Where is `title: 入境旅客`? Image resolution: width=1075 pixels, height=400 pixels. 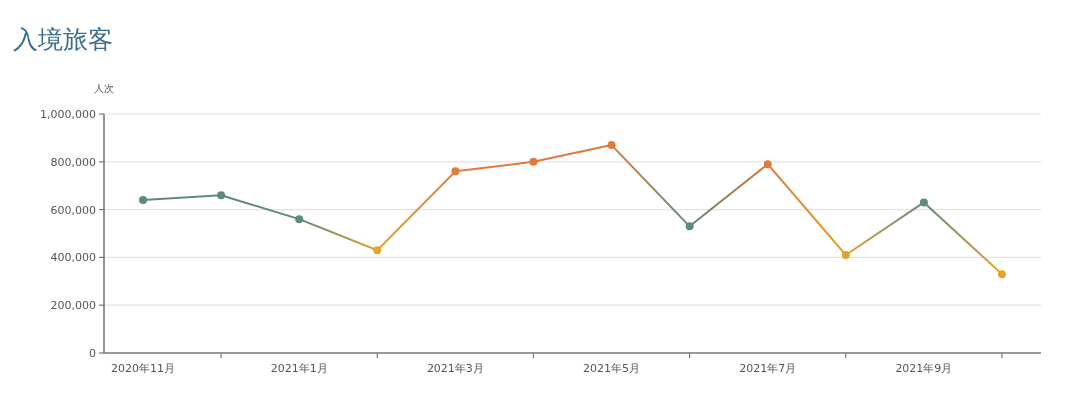
title: 入境旅客 is located at coordinates (63, 39).